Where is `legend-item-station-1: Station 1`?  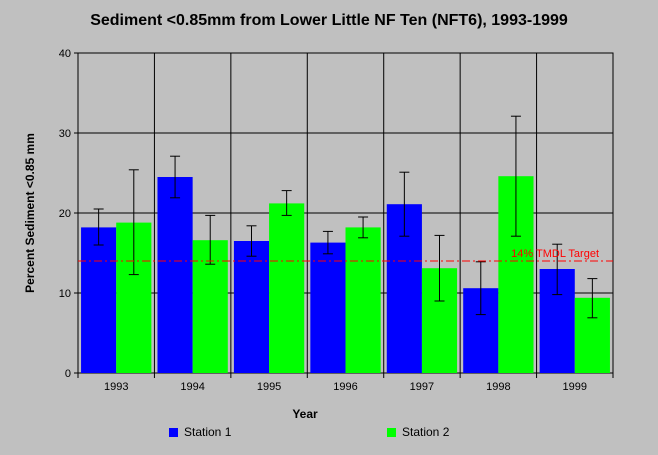
legend-item-station-1: Station 1 is located at coordinates (200, 432).